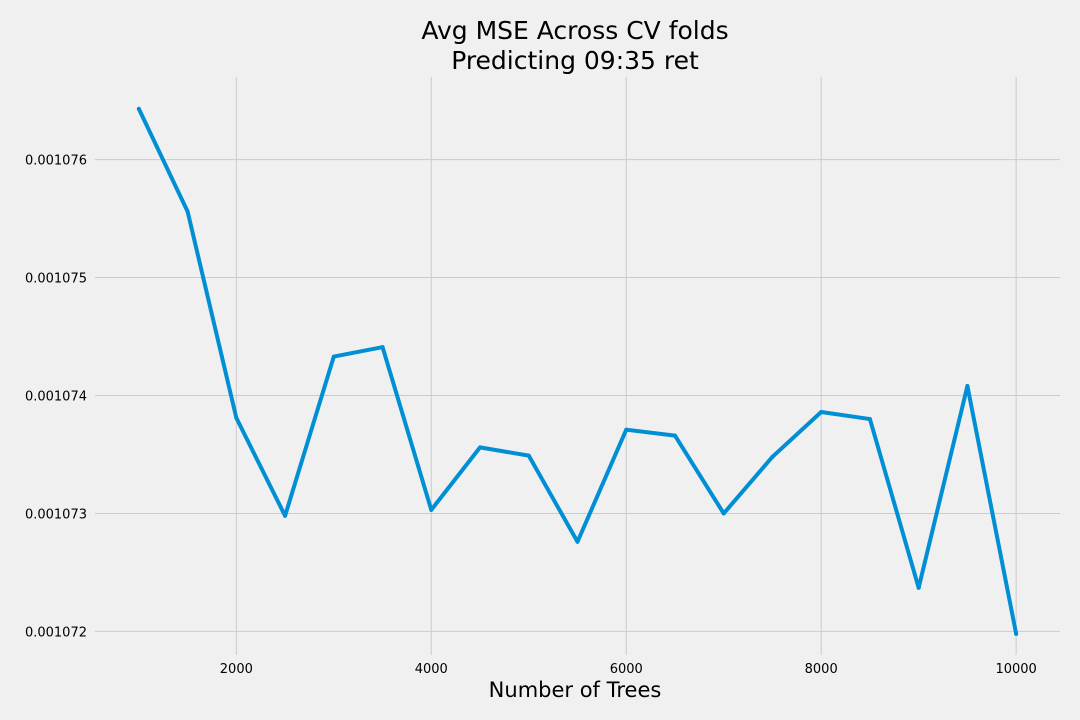 The height and width of the screenshot is (720, 1080). Describe the element at coordinates (56, 279) in the screenshot. I see `y-tick-label: 0.001075` at that location.